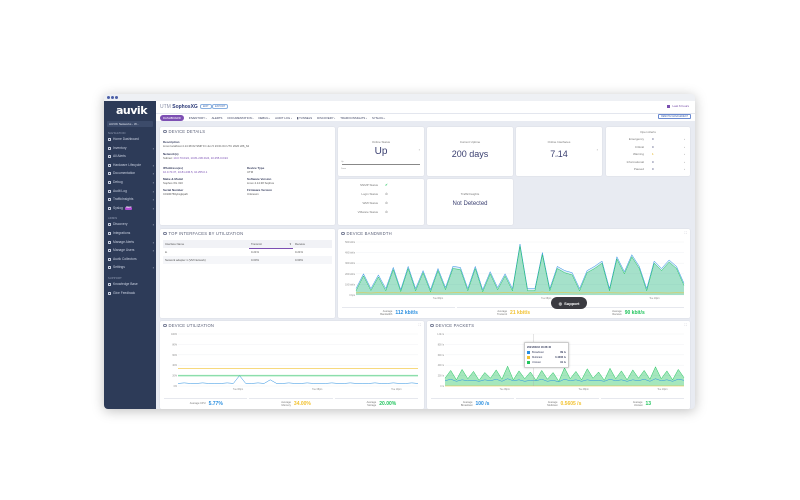 The height and width of the screenshot is (500, 800). Describe the element at coordinates (528, 357) in the screenshot. I see `legend-swatch` at that location.